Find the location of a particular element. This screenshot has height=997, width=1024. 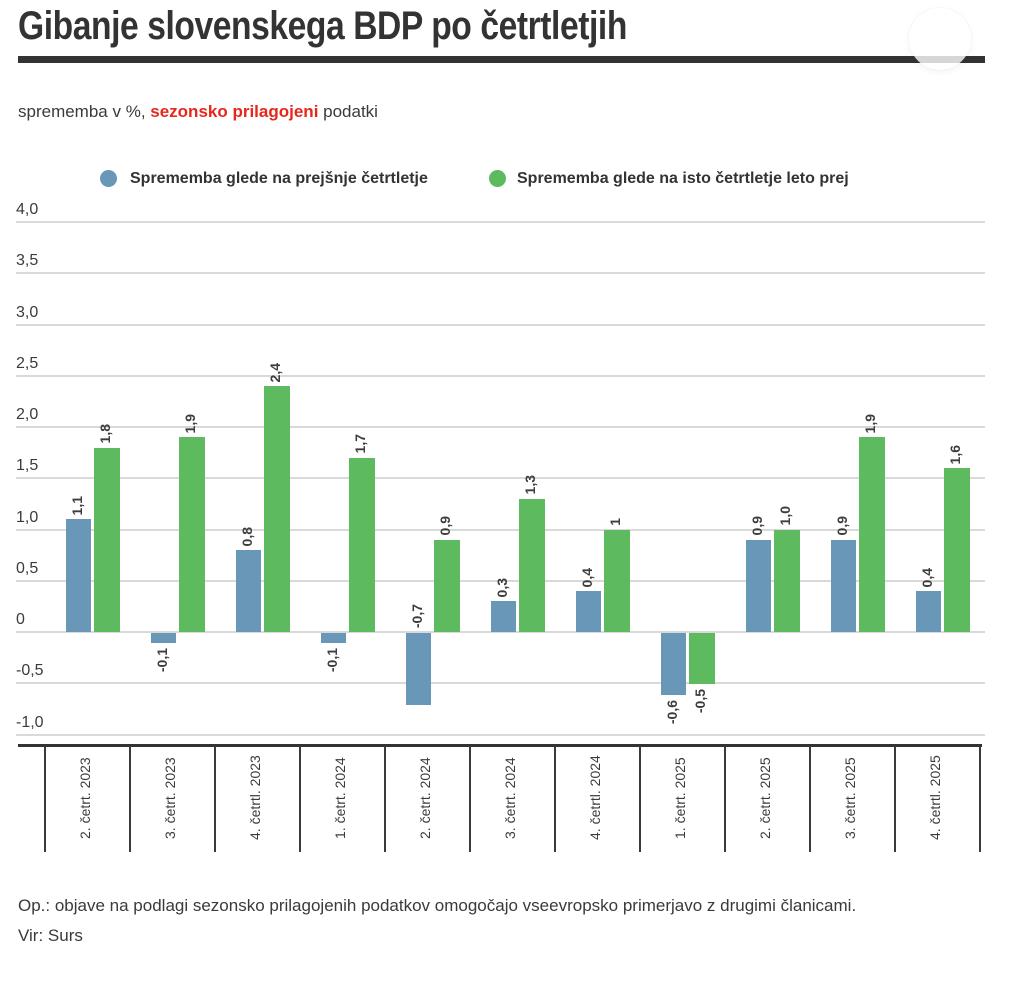

x-axis-line is located at coordinates (500, 745).